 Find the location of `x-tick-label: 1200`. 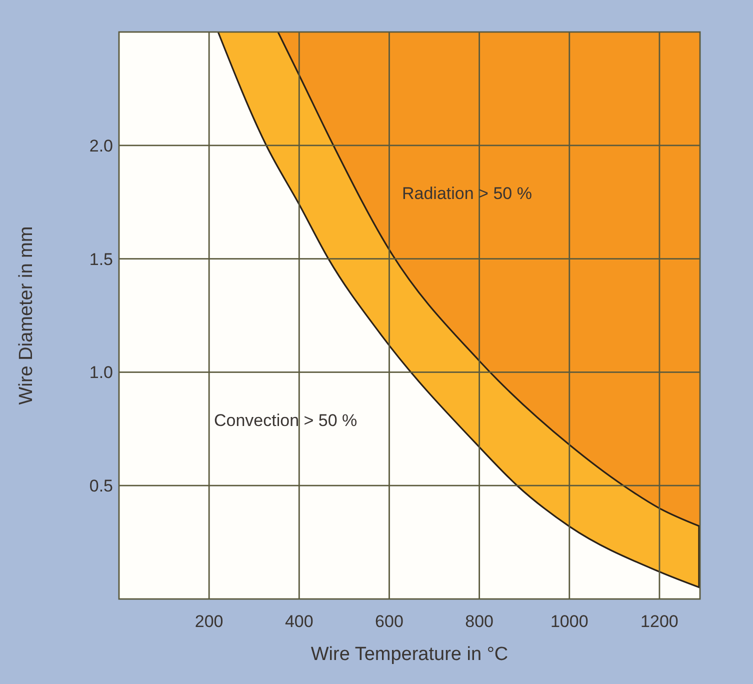

x-tick-label: 1200 is located at coordinates (659, 621).